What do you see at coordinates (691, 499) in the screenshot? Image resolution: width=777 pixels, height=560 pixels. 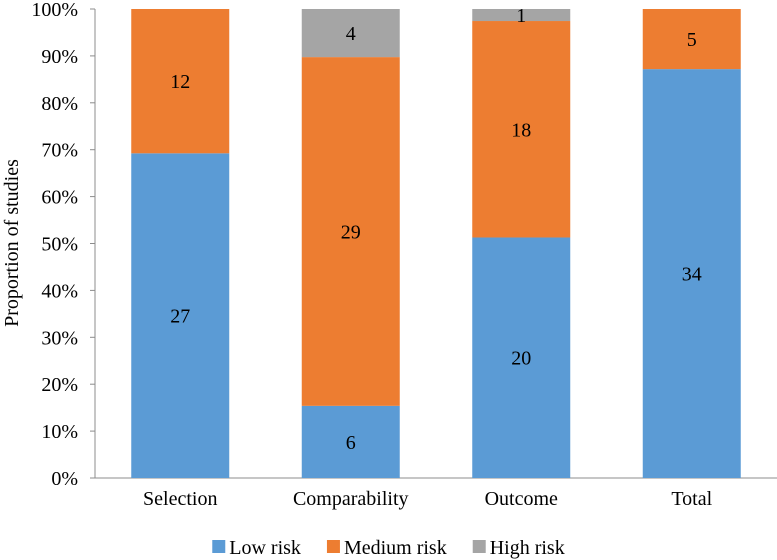 I see `x-tick-label: Total` at bounding box center [691, 499].